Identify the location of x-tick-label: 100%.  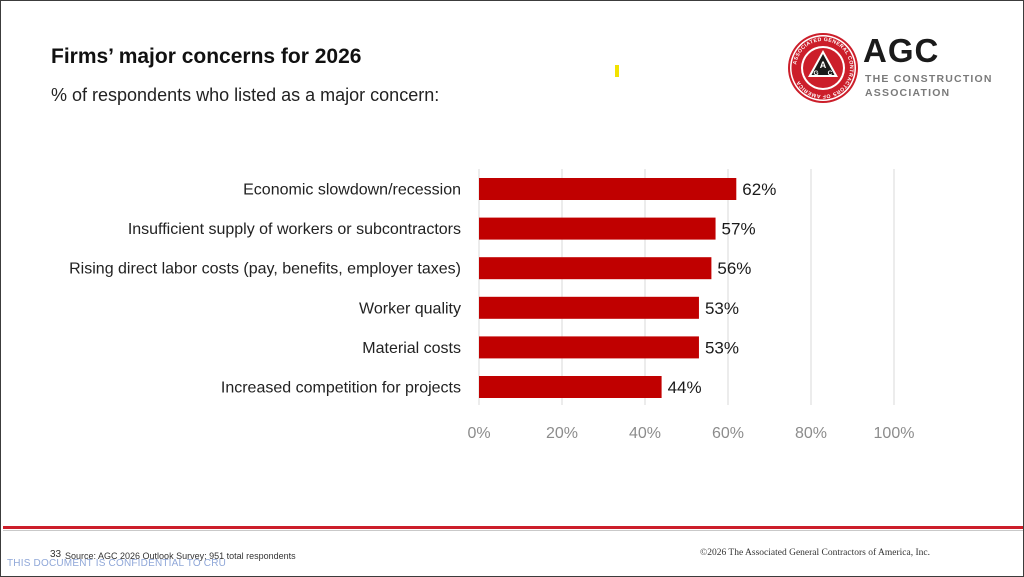
(894, 433).